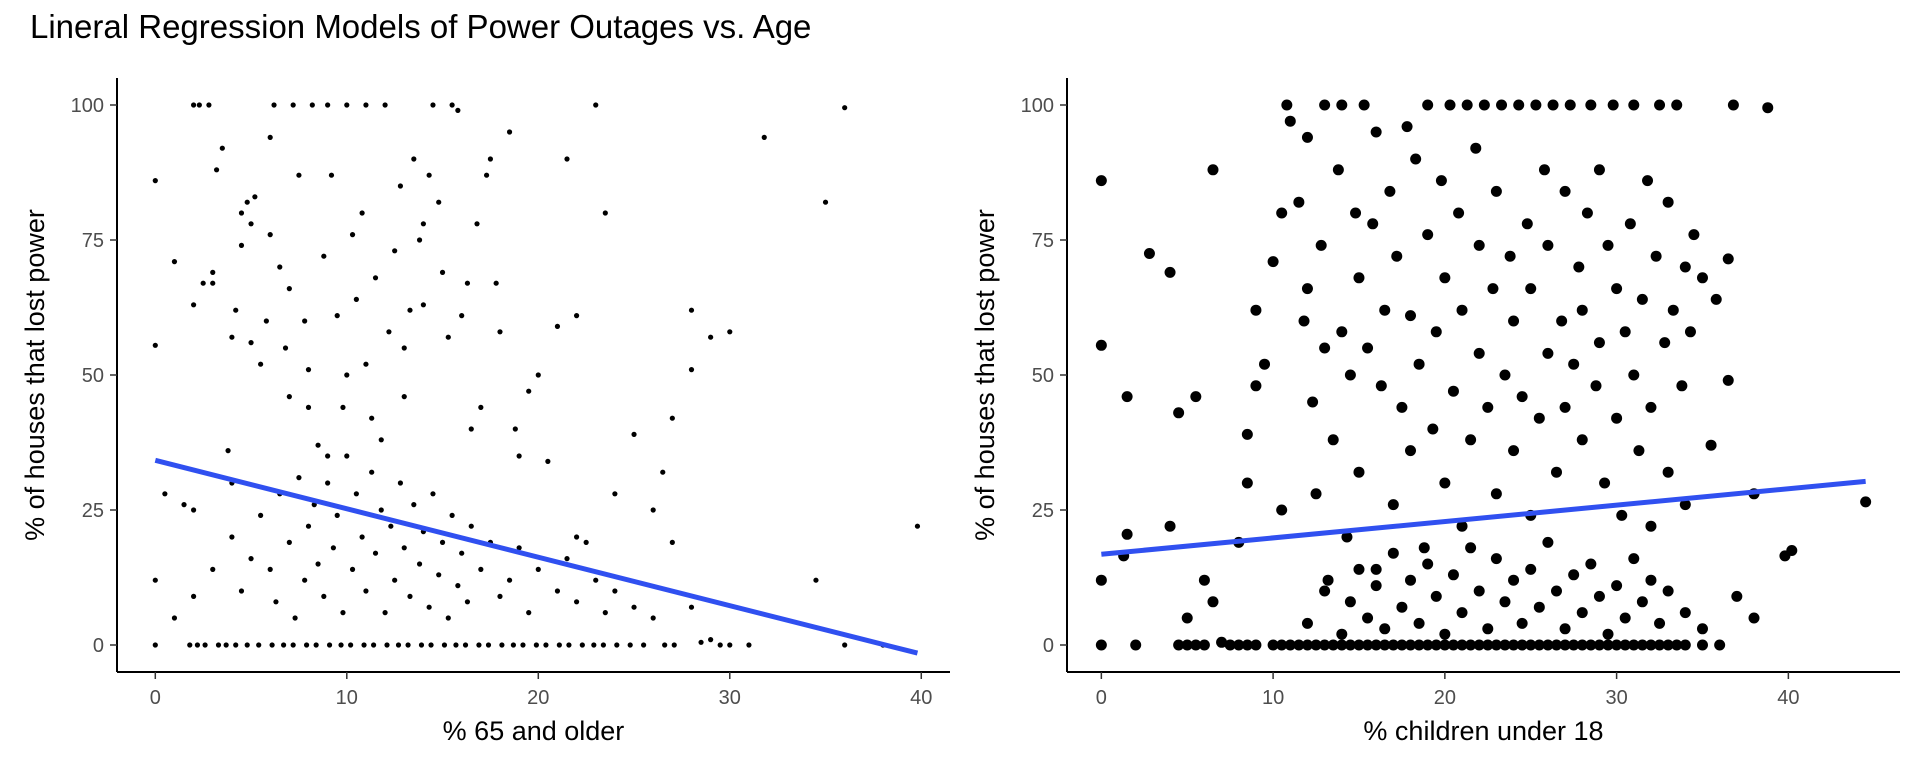 The height and width of the screenshot is (768, 1920). What do you see at coordinates (35, 375) in the screenshot?
I see `y-axis-title: % of houses that lost power` at bounding box center [35, 375].